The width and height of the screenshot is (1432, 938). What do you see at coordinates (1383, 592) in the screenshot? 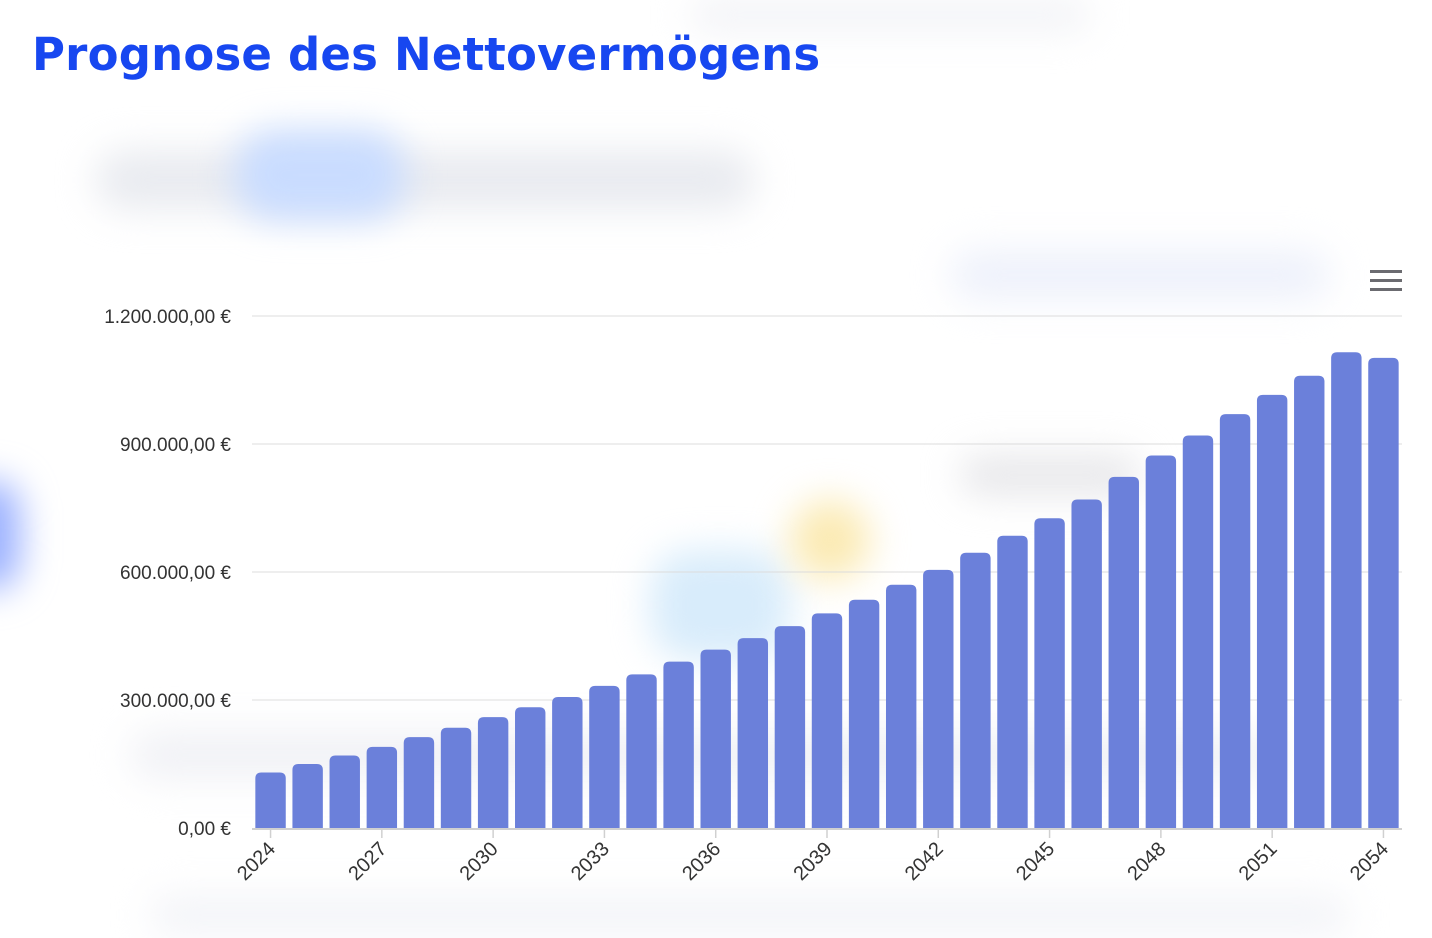
I see `bar-2054` at bounding box center [1383, 592].